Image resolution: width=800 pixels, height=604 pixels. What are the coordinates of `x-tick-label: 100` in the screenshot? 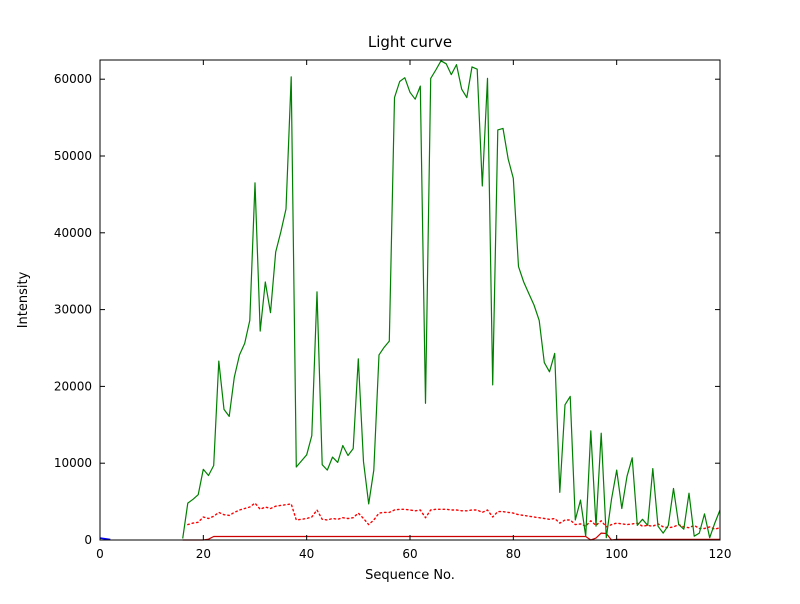 It's located at (616, 554).